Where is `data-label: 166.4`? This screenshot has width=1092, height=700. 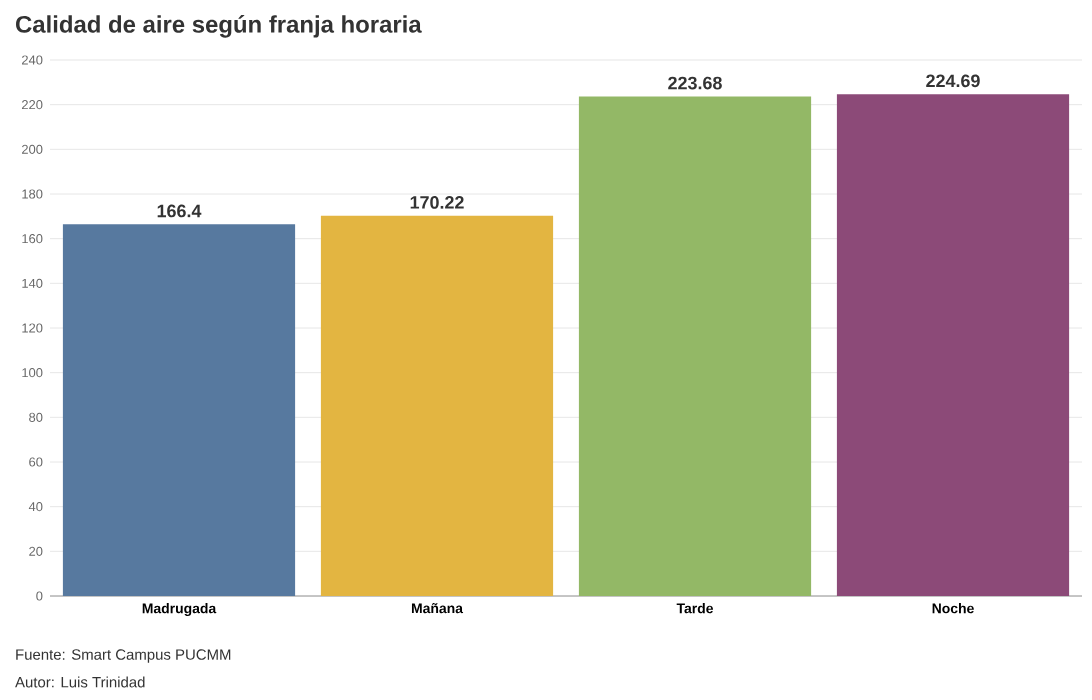 data-label: 166.4 is located at coordinates (179, 211).